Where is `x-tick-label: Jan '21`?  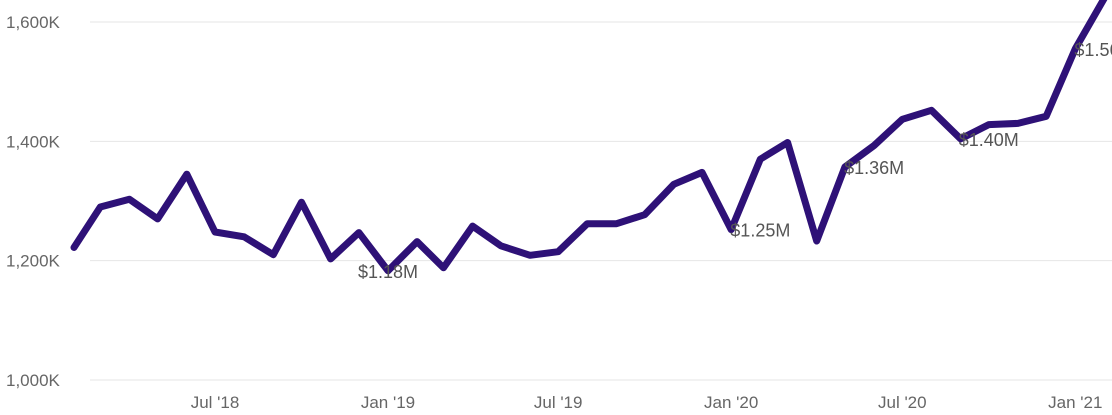
x-tick-label: Jan '21 is located at coordinates (1075, 402).